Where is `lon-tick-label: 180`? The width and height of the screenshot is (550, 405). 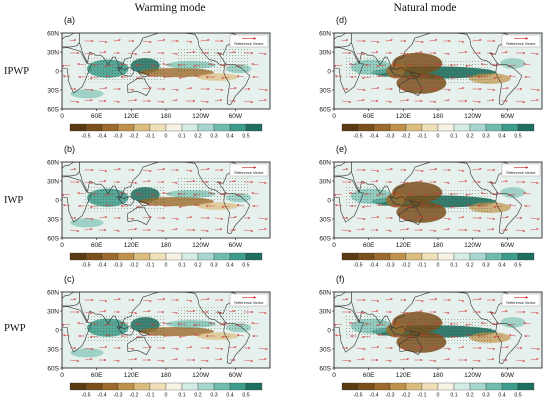 lon-tick-label: 180 is located at coordinates (166, 375).